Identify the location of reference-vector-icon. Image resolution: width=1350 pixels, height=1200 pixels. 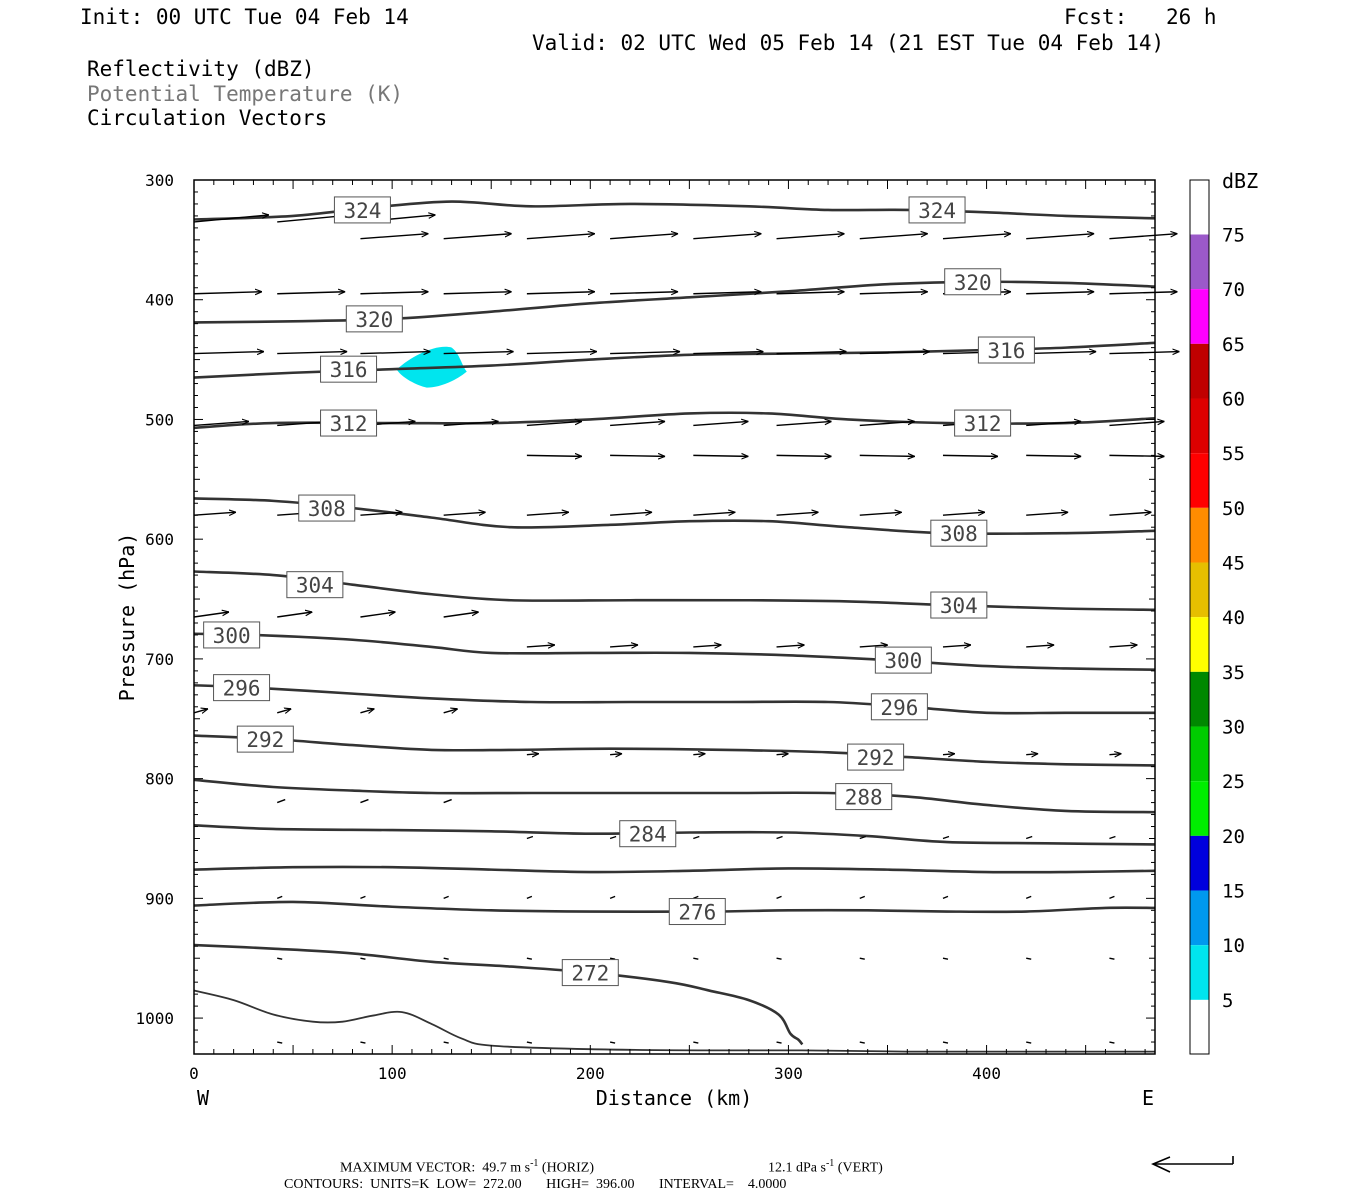
(1192, 1164).